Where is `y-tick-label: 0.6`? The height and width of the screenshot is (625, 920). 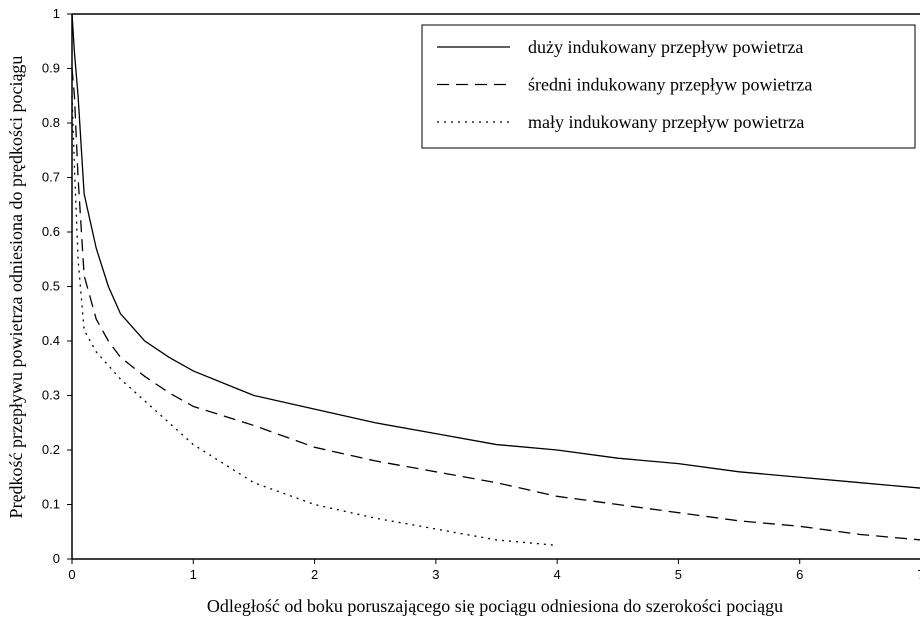 y-tick-label: 0.6 is located at coordinates (51, 231).